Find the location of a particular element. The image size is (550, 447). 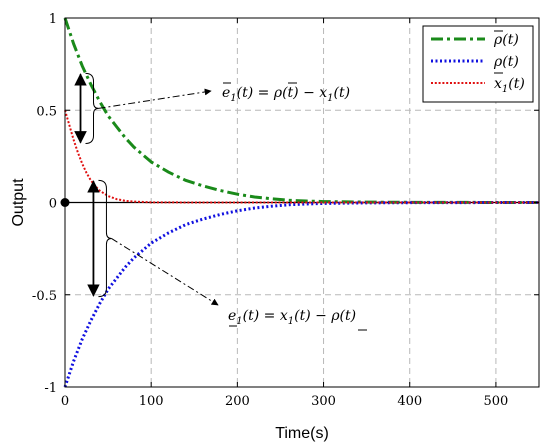

legend-label-2: x1(t) is located at coordinates (509, 85).